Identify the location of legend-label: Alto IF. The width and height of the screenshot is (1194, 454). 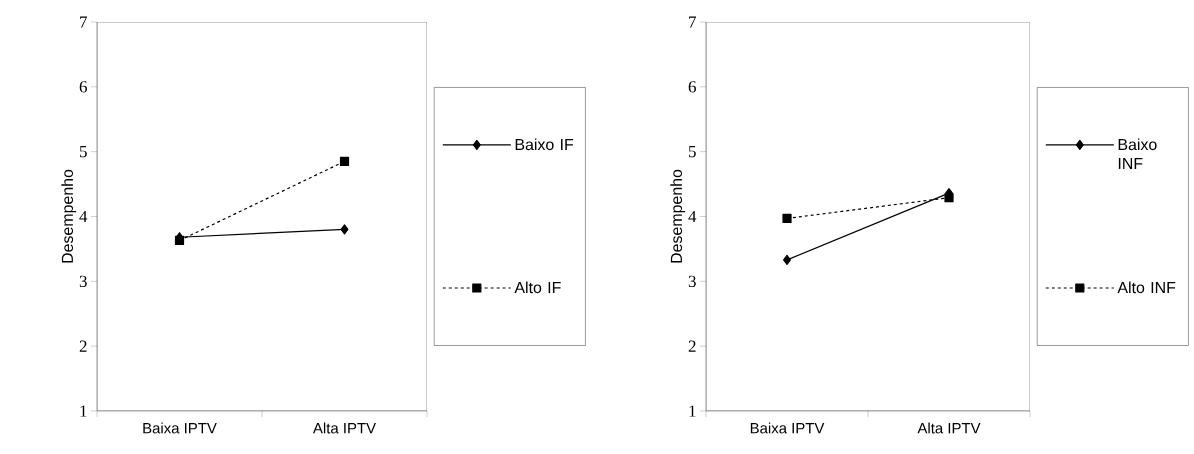
(537, 287).